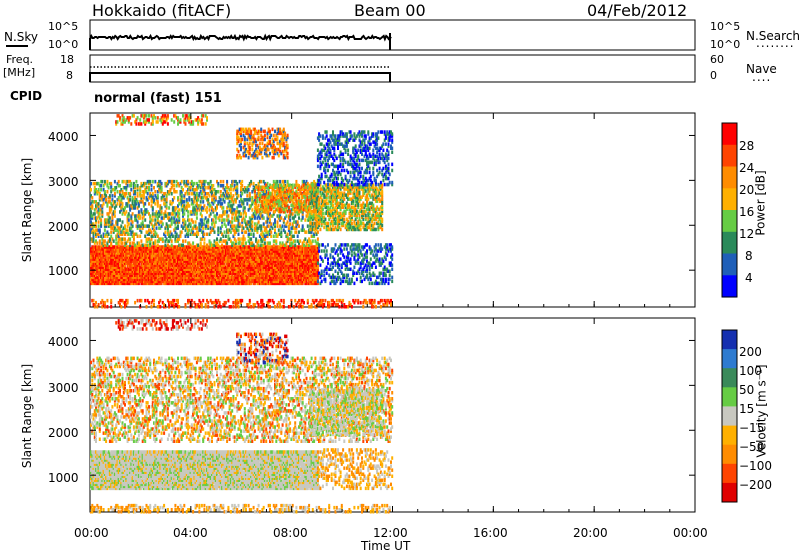 The image size is (800, 554). What do you see at coordinates (750, 352) in the screenshot?
I see `velocity-cb-tick-200: 200` at bounding box center [750, 352].